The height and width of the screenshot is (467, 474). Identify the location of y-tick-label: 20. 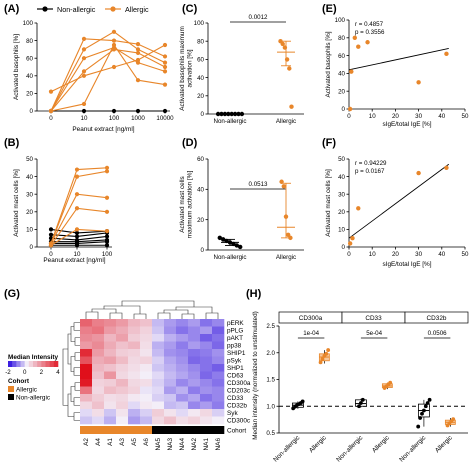
(341, 212).